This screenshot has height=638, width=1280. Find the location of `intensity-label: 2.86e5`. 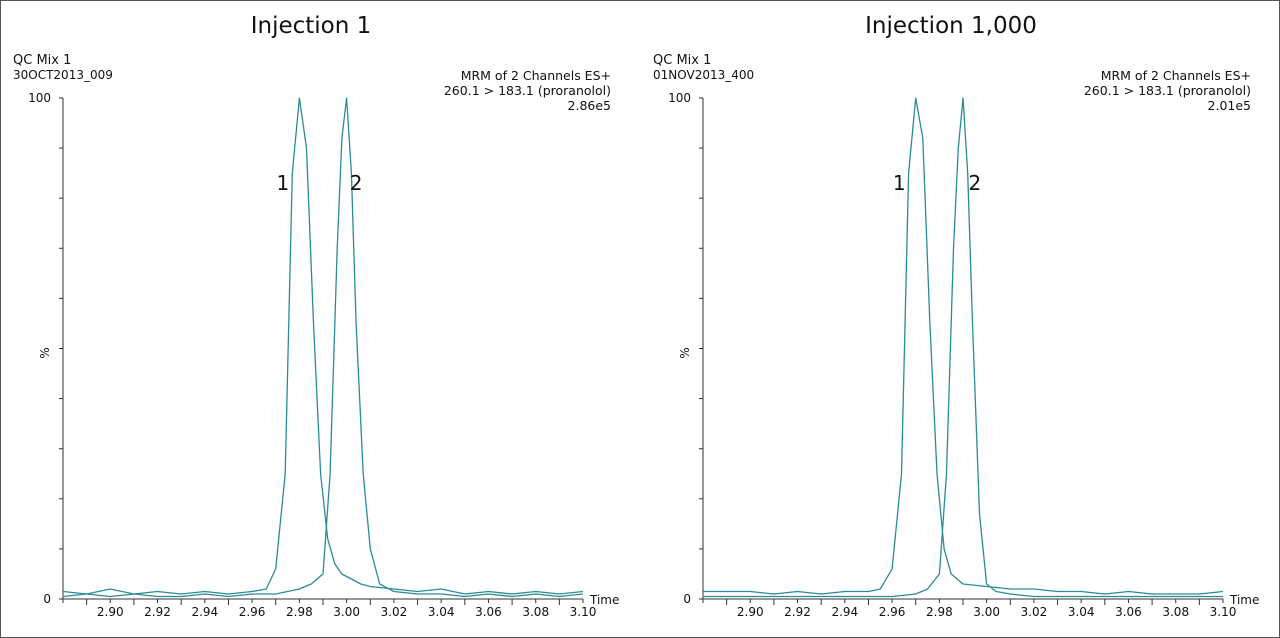

intensity-label: 2.86e5 is located at coordinates (589, 105).